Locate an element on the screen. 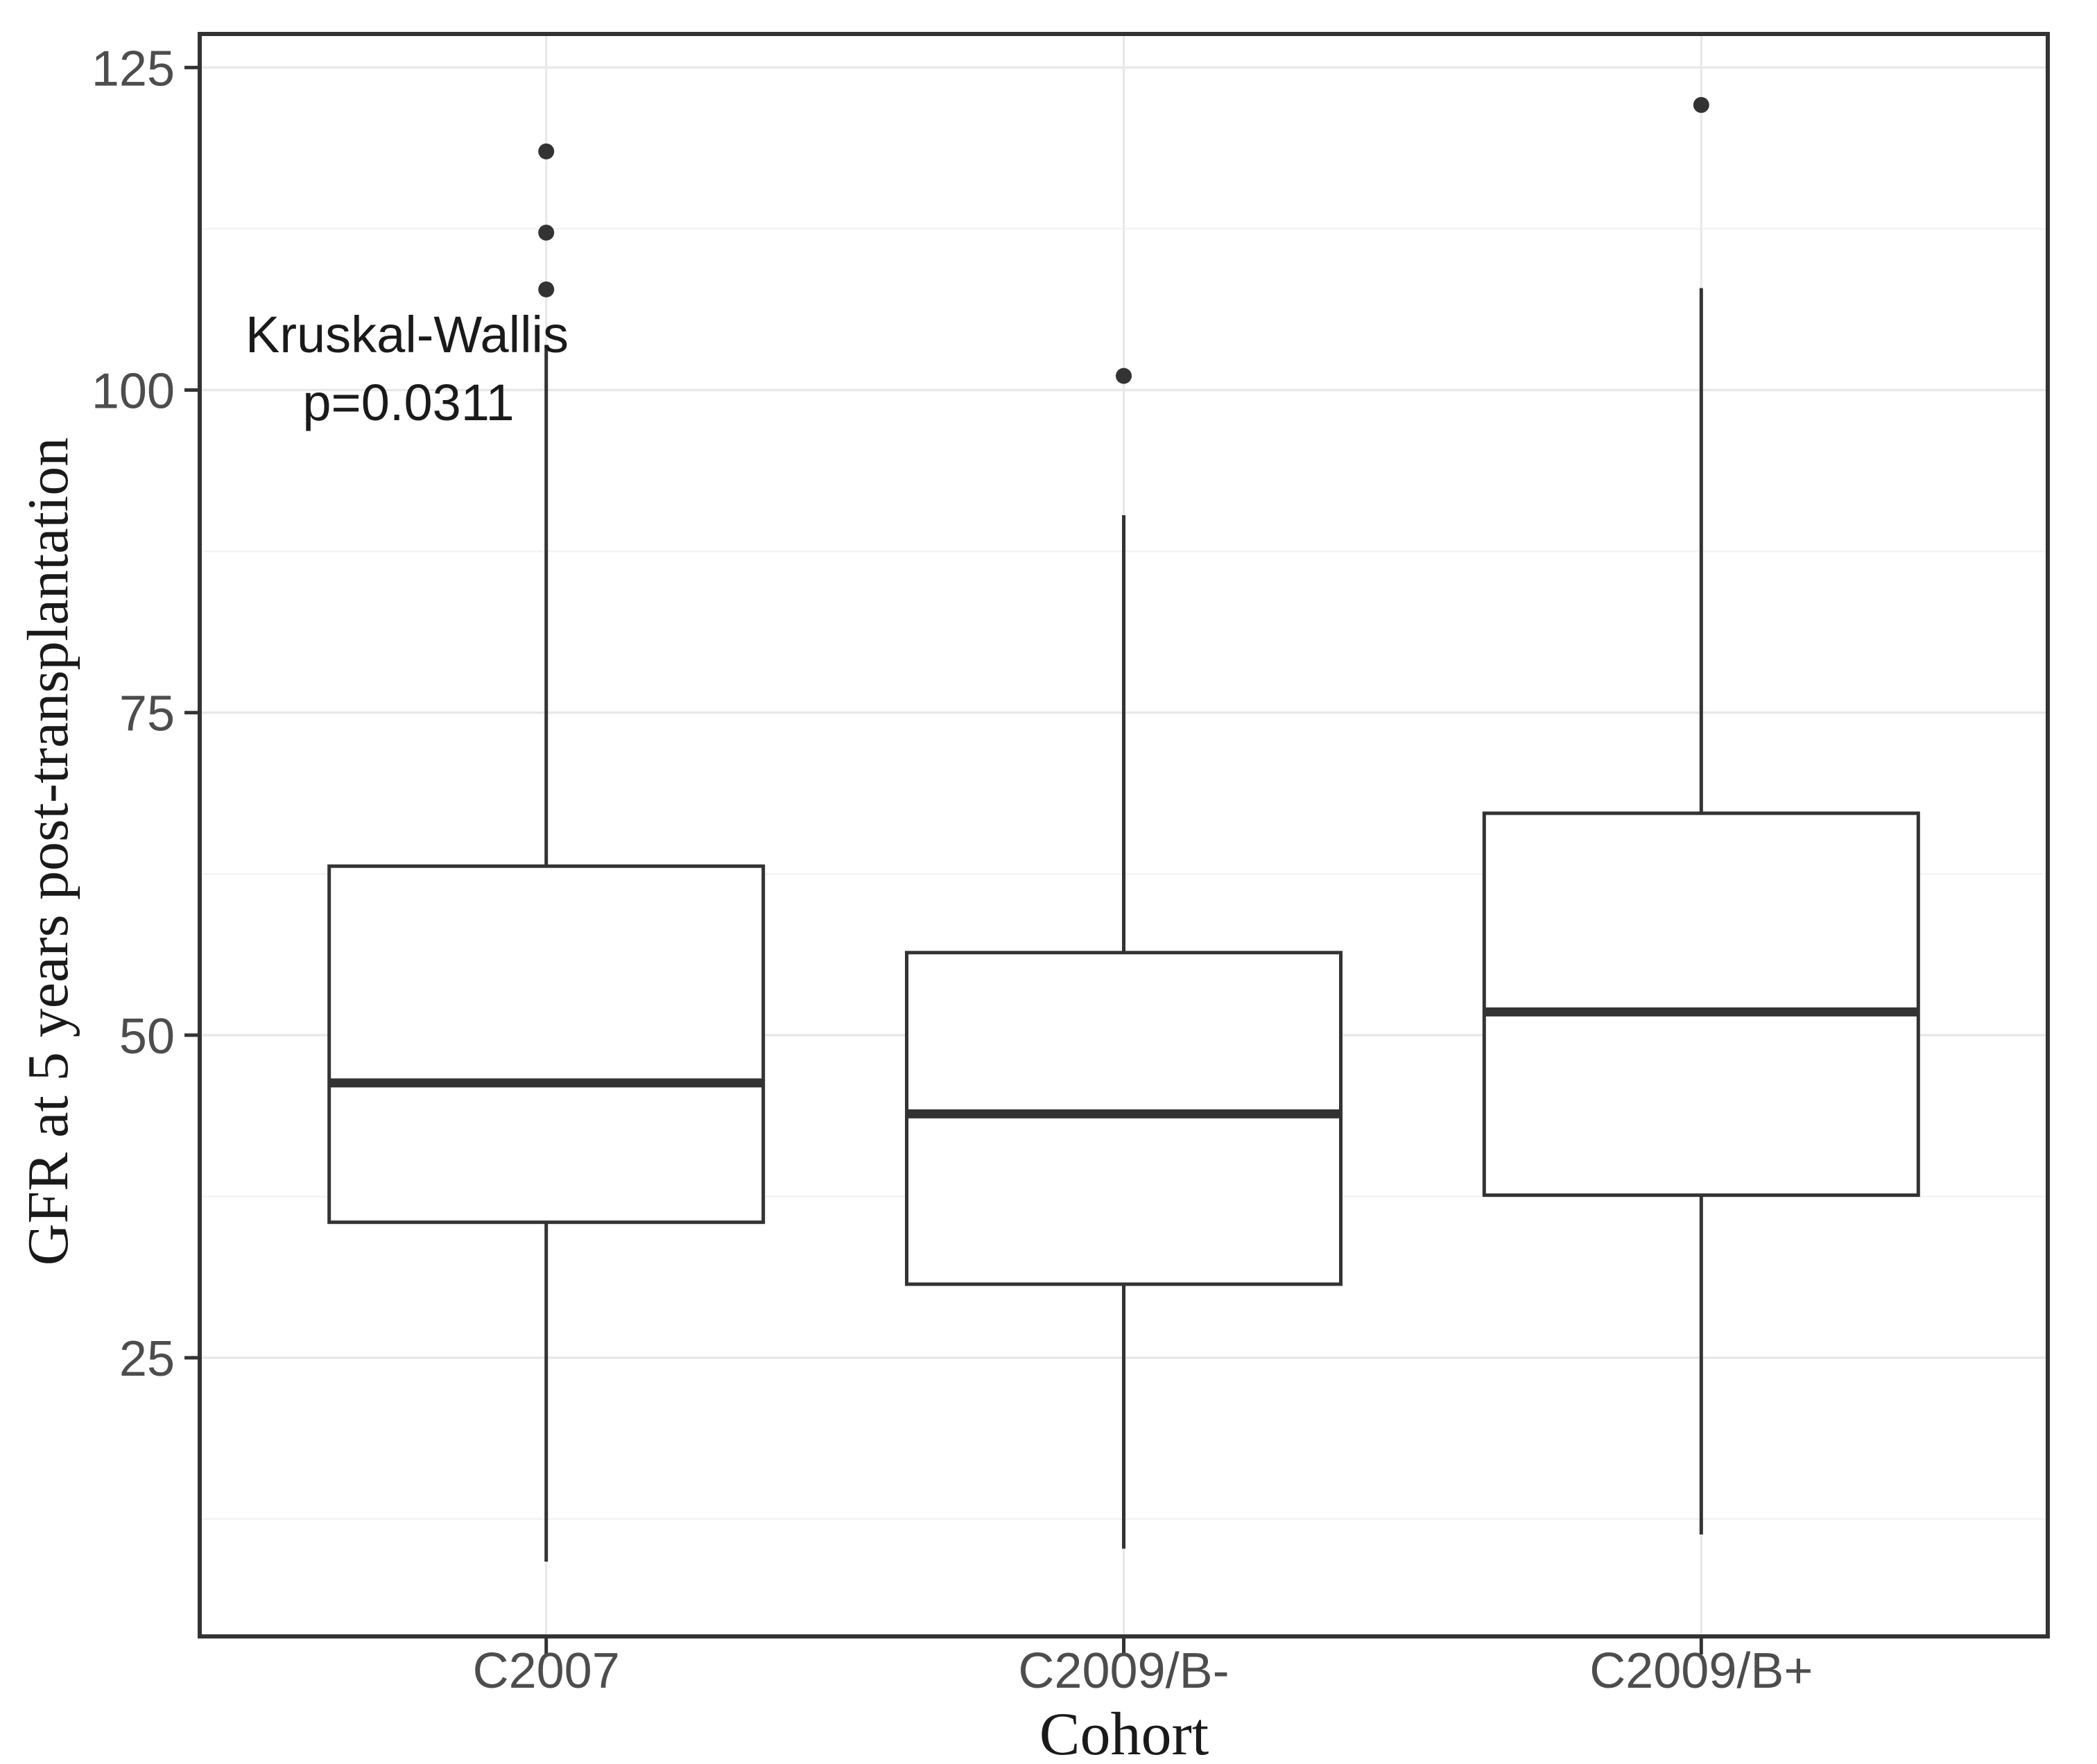 The height and width of the screenshot is (1764, 2097). boxplot-C2009/B- is located at coordinates (1124, 959).